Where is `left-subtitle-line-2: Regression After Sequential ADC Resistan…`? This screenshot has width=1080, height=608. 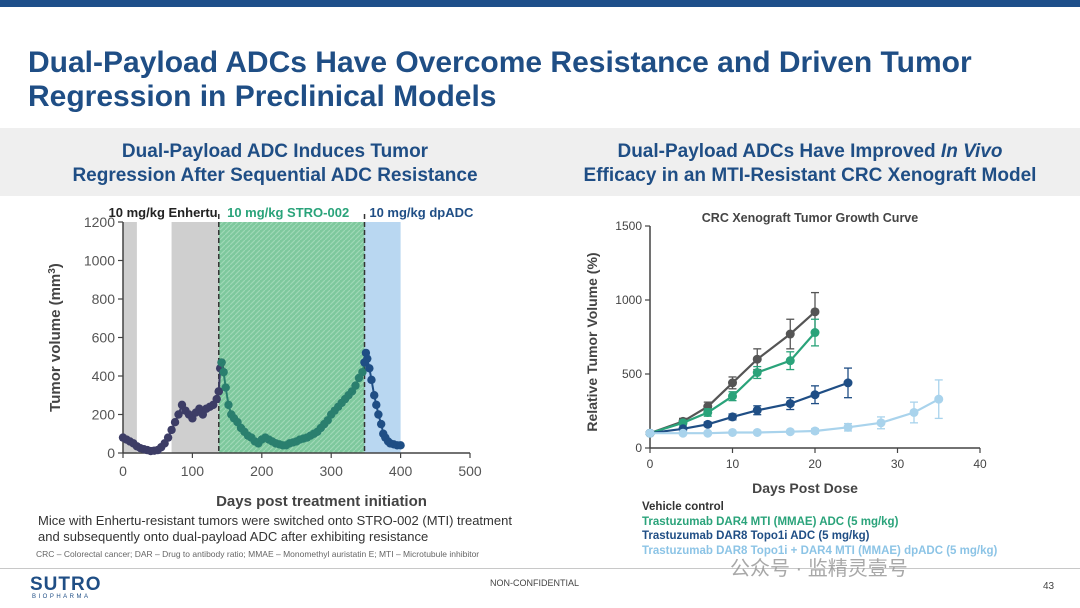 left-subtitle-line-2: Regression After Sequential ADC Resistan… is located at coordinates (275, 175).